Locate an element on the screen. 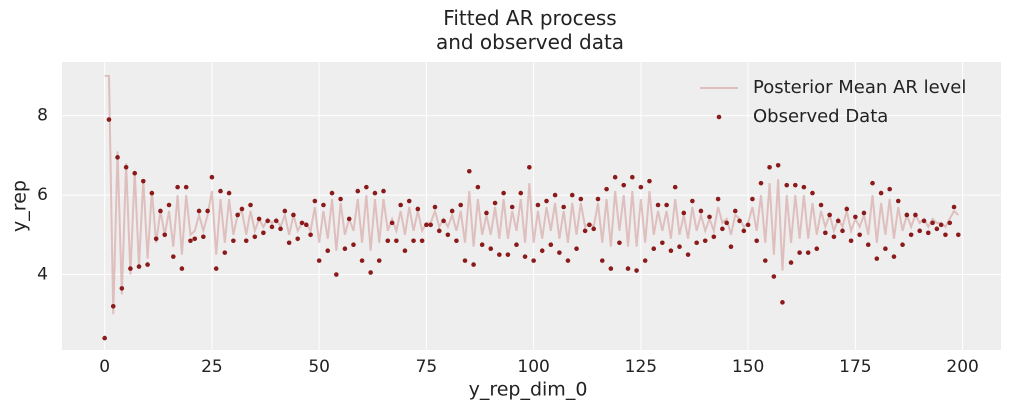 This screenshot has height=411, width=1011. x-tick-label: 25 is located at coordinates (212, 367).